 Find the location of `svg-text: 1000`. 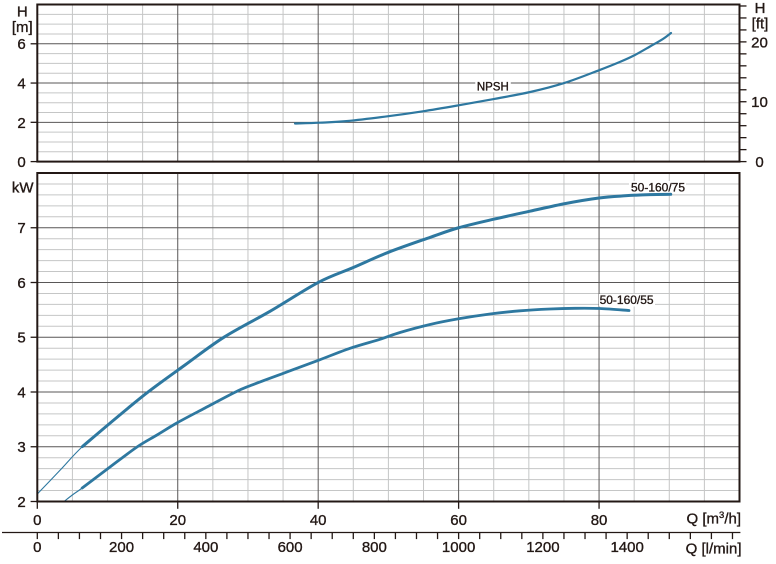

svg-text: 1000 is located at coordinates (458, 547).